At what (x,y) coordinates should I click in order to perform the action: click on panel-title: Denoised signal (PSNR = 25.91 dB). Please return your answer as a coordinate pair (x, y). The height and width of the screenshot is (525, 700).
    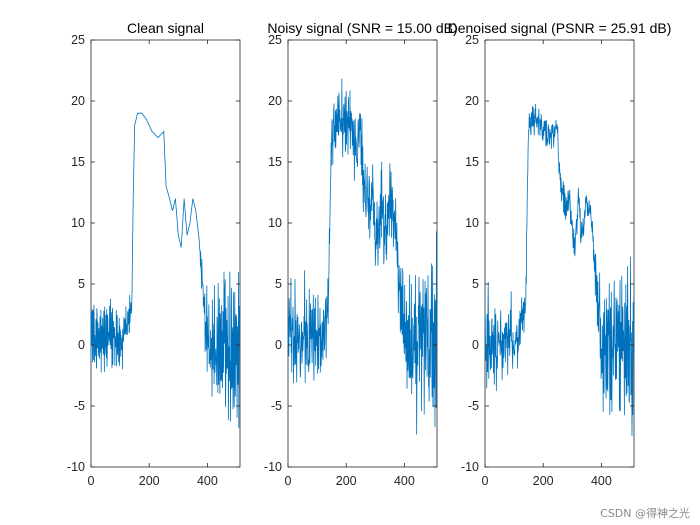
    Looking at the image, I should click on (560, 28).